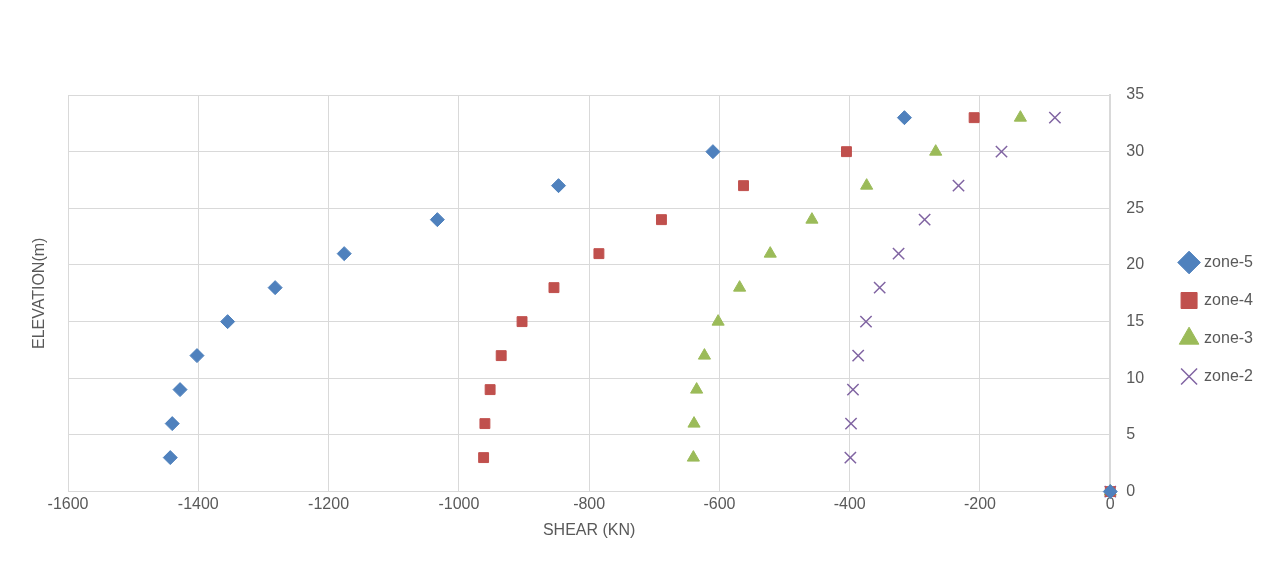 The height and width of the screenshot is (572, 1281). What do you see at coordinates (1135, 377) in the screenshot?
I see `y-tick-label: 10` at bounding box center [1135, 377].